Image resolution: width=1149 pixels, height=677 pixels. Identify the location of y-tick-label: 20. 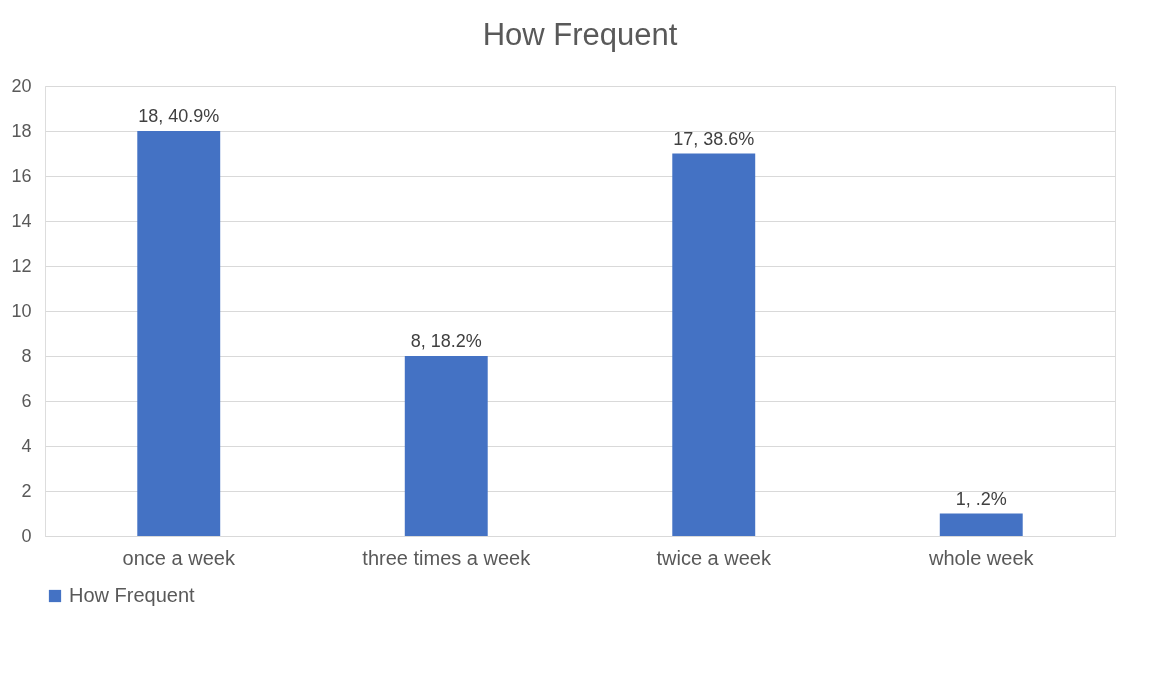
(21, 85).